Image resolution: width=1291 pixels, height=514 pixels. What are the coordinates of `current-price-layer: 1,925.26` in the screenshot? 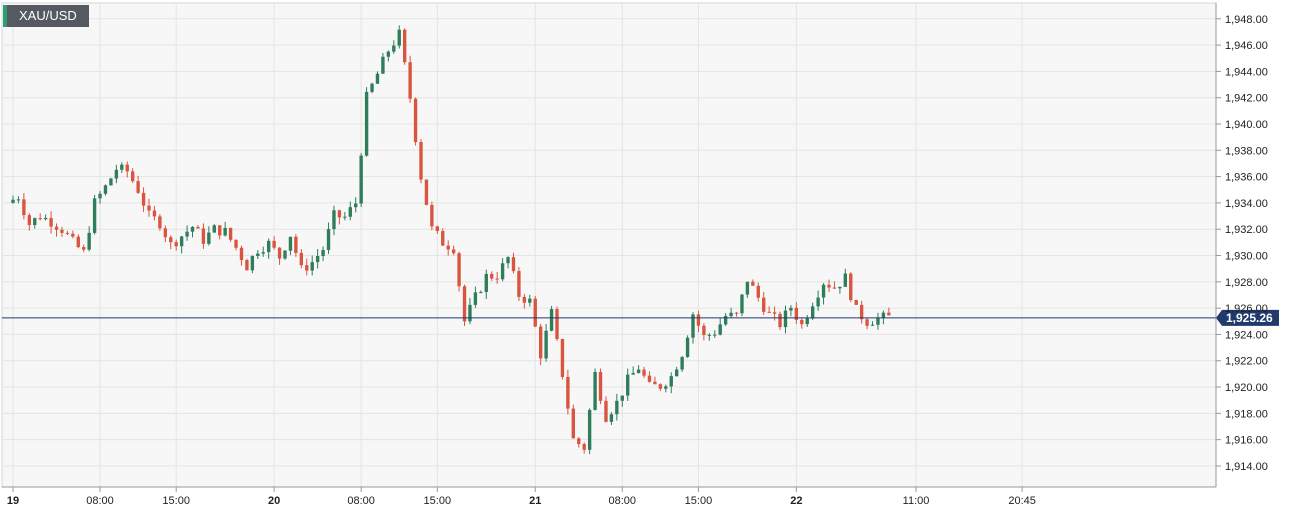 It's located at (640, 317).